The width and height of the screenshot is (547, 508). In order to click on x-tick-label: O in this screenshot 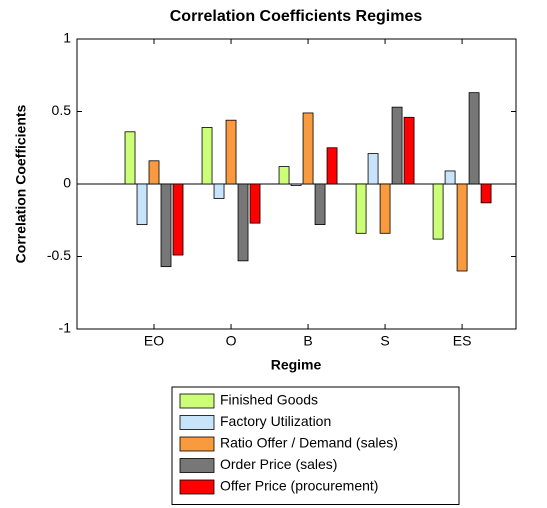, I will do `click(231, 341)`.